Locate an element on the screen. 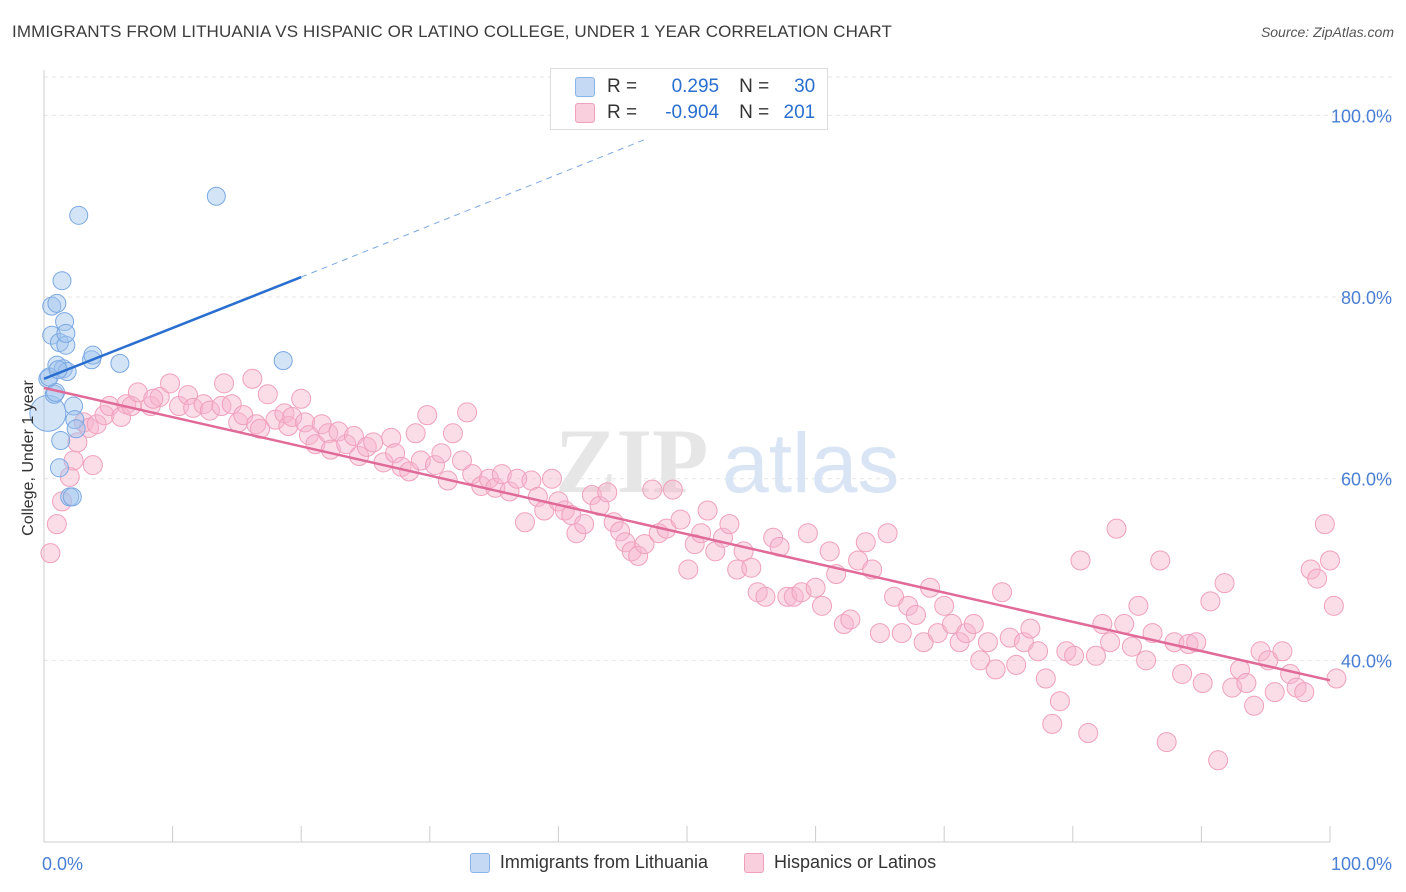 The height and width of the screenshot is (892, 1406). lithuania-trend-line is located at coordinates (172, 327).